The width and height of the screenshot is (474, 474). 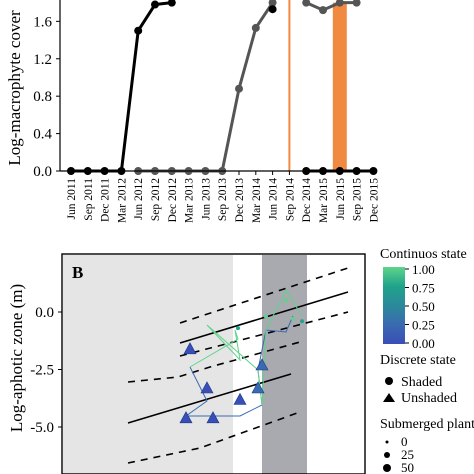 What do you see at coordinates (89, 199) in the screenshot?
I see `a-xtick-label: Sep 2011` at bounding box center [89, 199].